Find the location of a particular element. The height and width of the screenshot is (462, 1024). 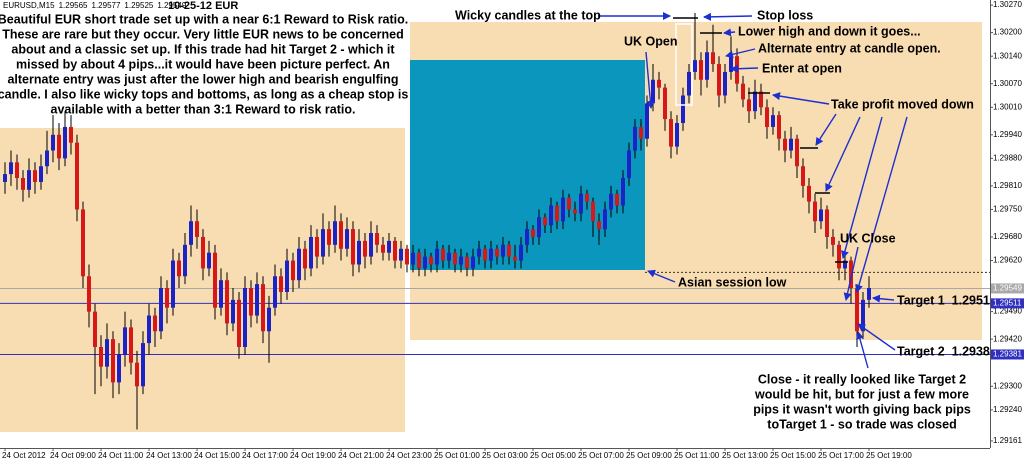

annotation: Wicky candles at the top is located at coordinates (528, 15).